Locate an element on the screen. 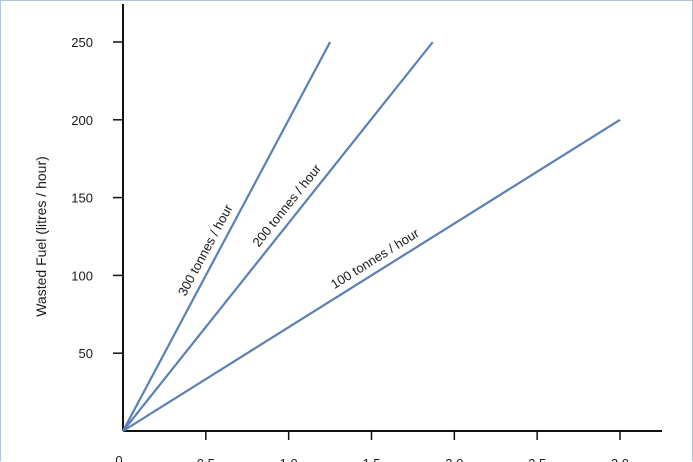 This screenshot has width=693, height=462. x-ticks: 0 0.5 1.0 1.5 2.0 2.5 3.0 is located at coordinates (372, 446).